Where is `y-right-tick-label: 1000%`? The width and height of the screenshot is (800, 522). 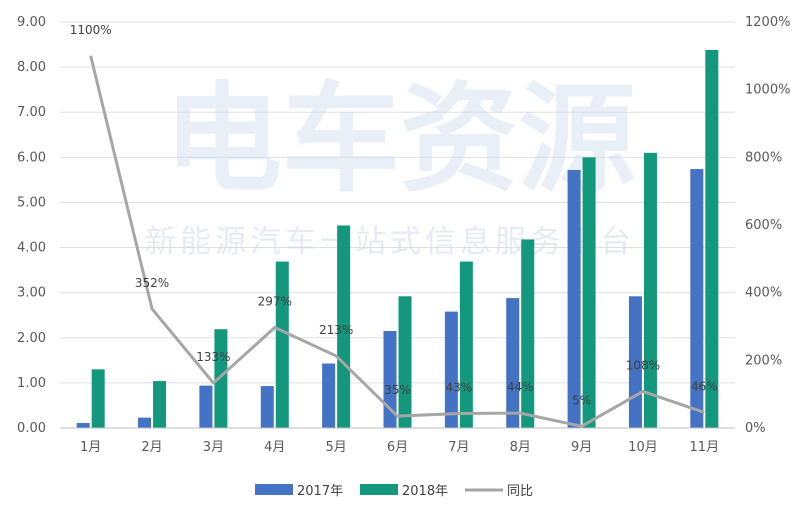 y-right-tick-label: 1000% is located at coordinates (767, 90).